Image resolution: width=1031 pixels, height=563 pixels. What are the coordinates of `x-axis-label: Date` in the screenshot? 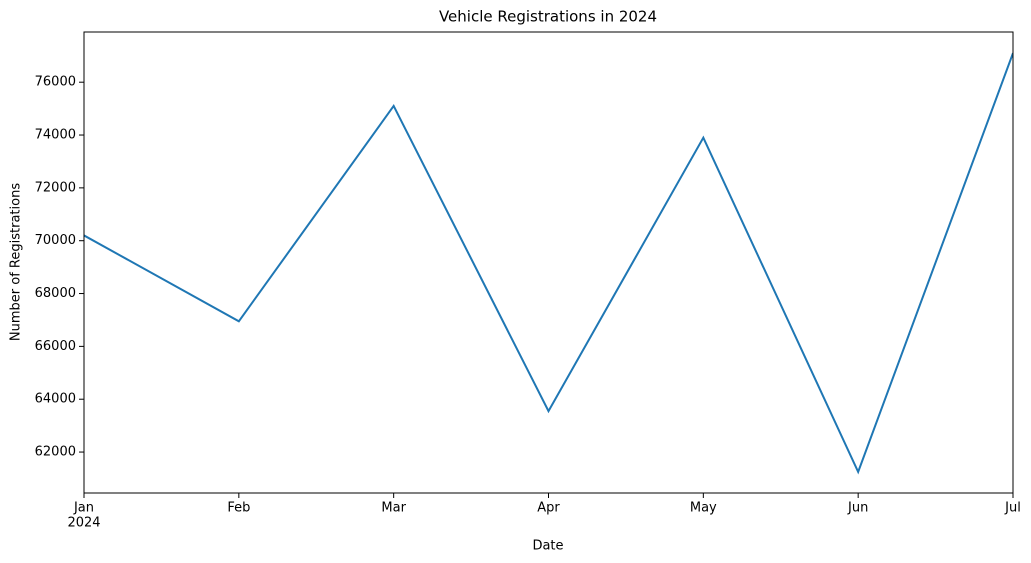 It's located at (547, 546).